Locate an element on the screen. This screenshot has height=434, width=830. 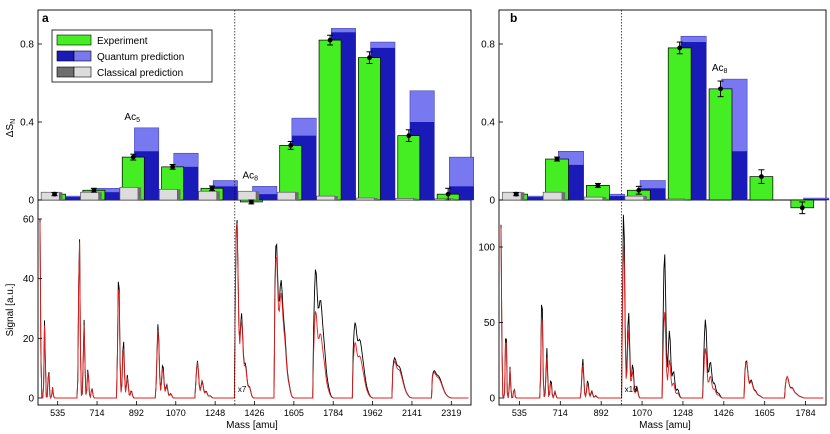
a-classical-bar-1962 is located at coordinates (365, 199).